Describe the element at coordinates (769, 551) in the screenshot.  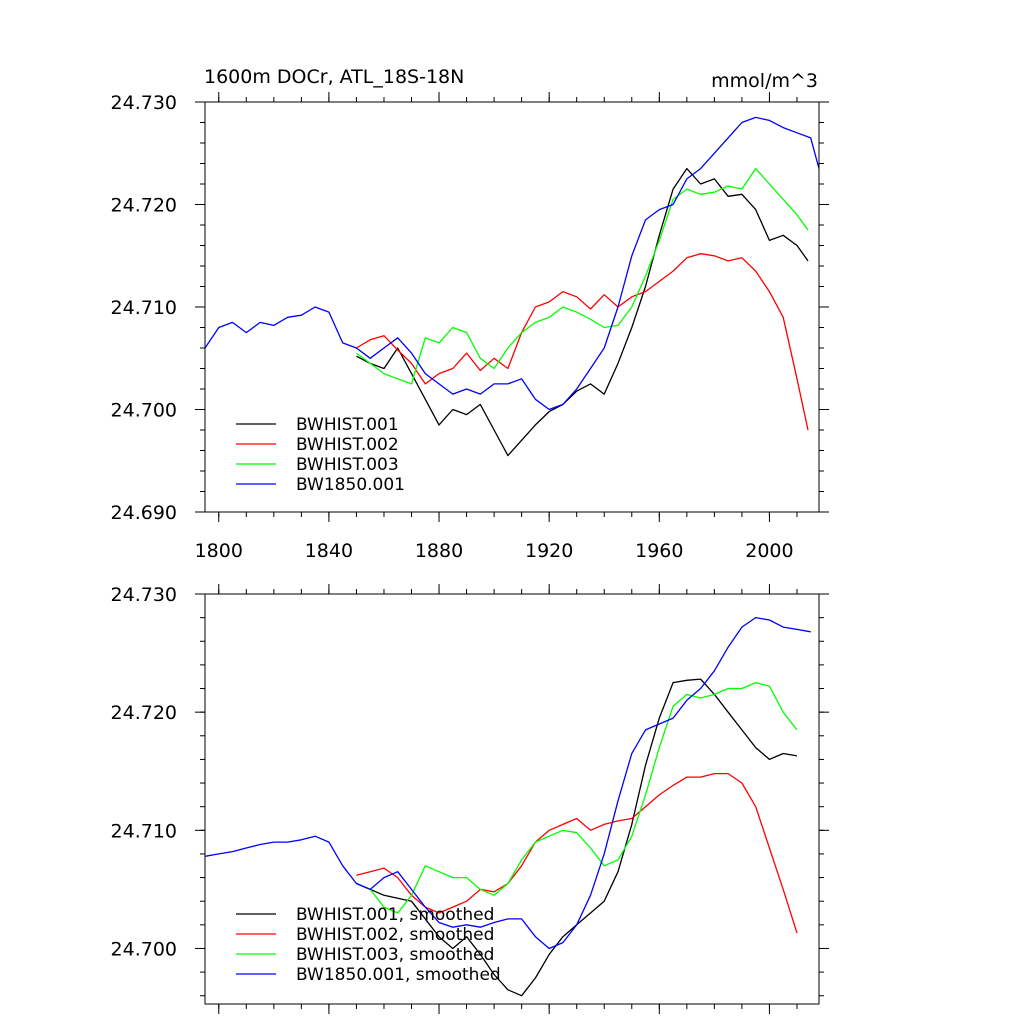
I see `x-tick-label: 2000` at that location.